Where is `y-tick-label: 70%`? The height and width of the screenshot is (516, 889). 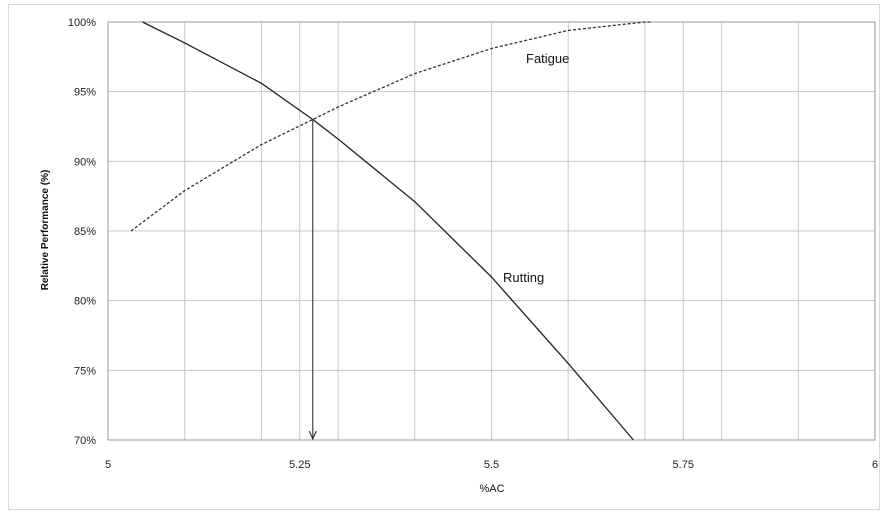
y-tick-label: 70% is located at coordinates (85, 441).